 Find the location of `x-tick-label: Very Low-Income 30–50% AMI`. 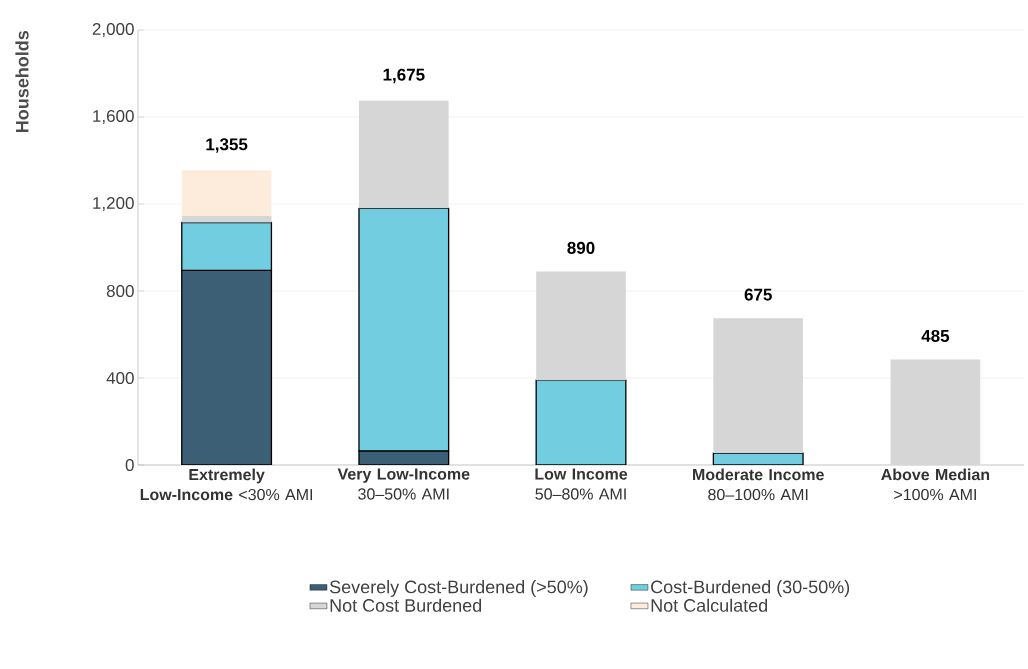

x-tick-label: Very Low-Income 30–50% AMI is located at coordinates (403, 484).